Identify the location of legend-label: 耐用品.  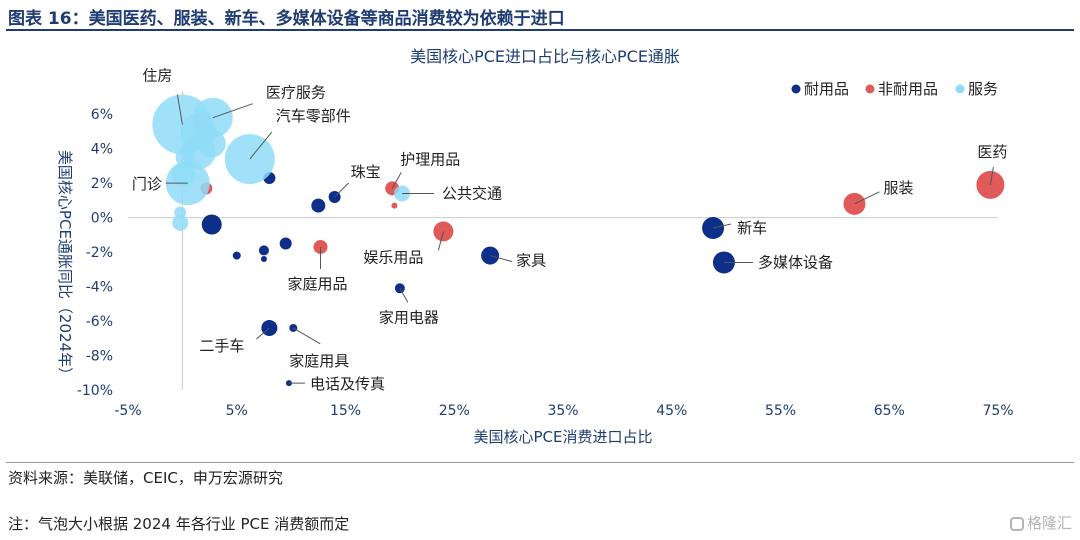
(826, 89).